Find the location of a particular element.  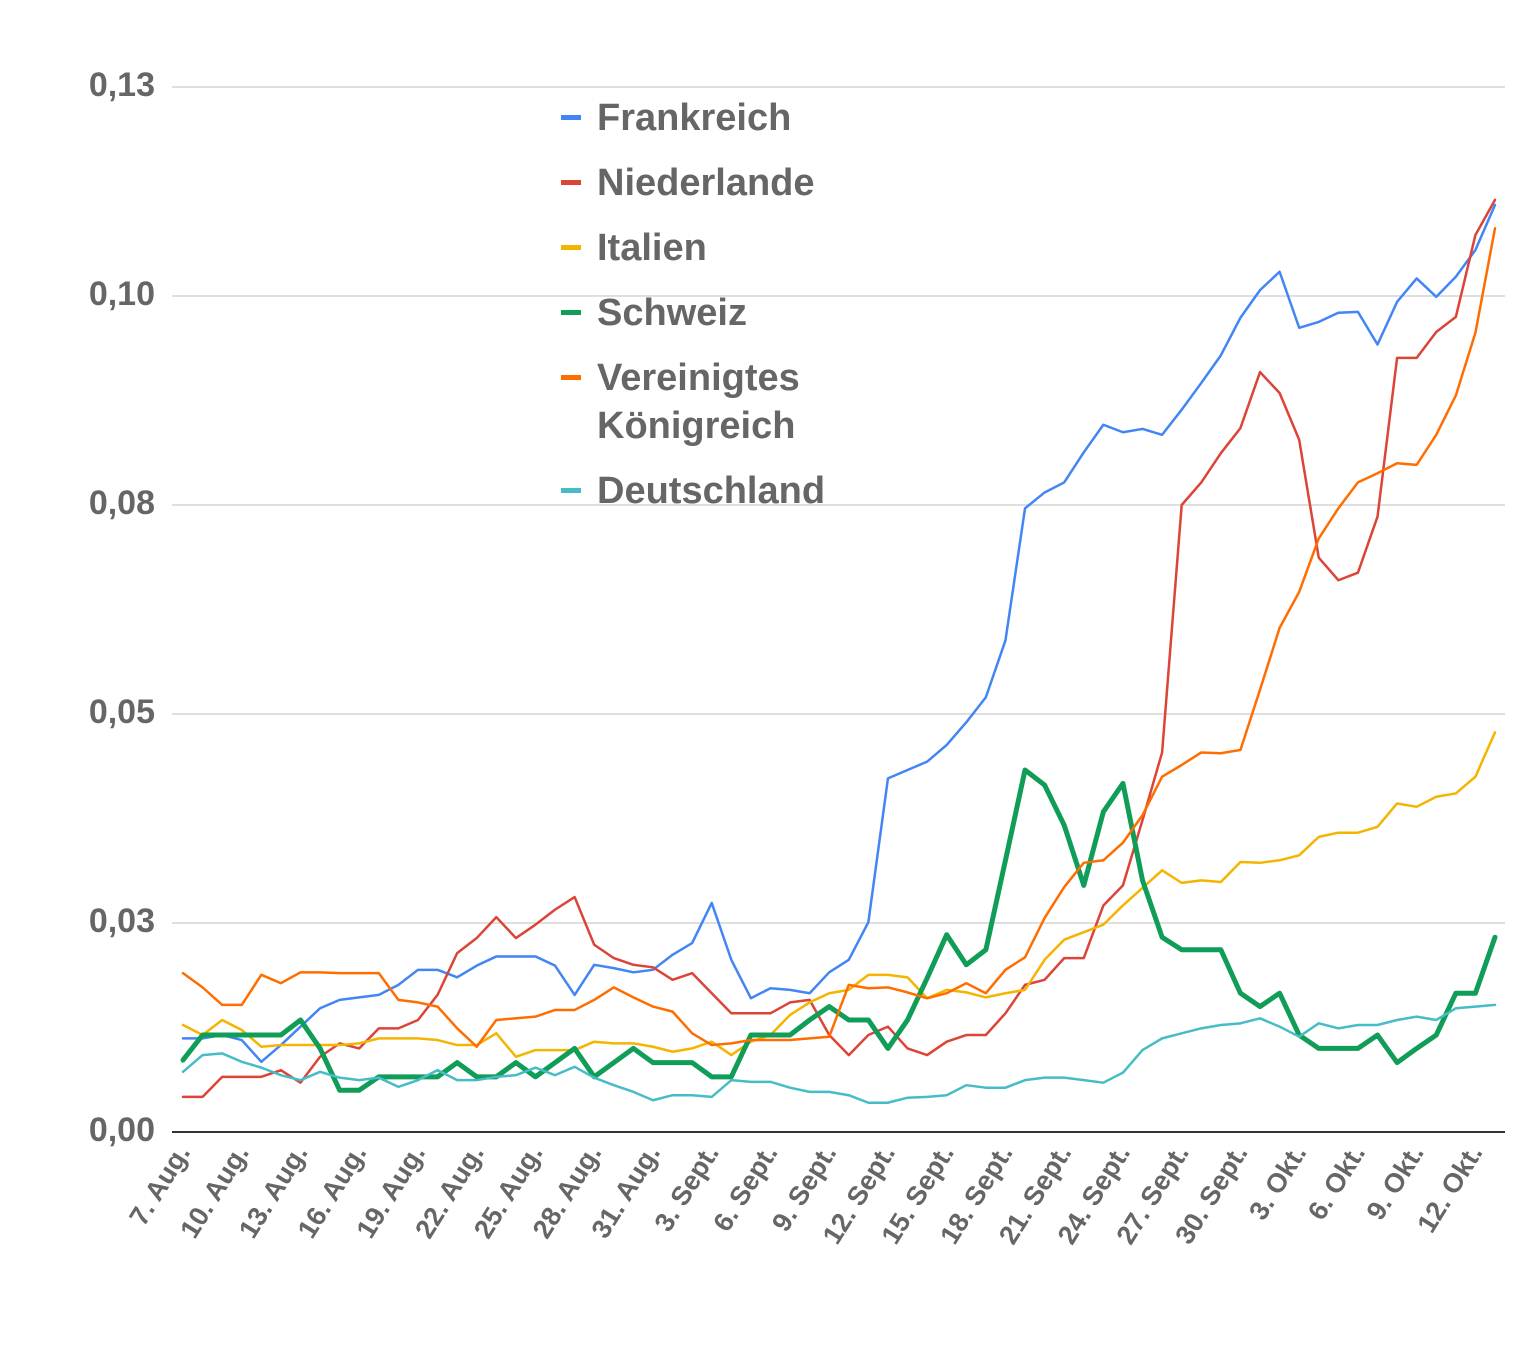

x-tick-label: 3. Okt. is located at coordinates (1277, 1182).